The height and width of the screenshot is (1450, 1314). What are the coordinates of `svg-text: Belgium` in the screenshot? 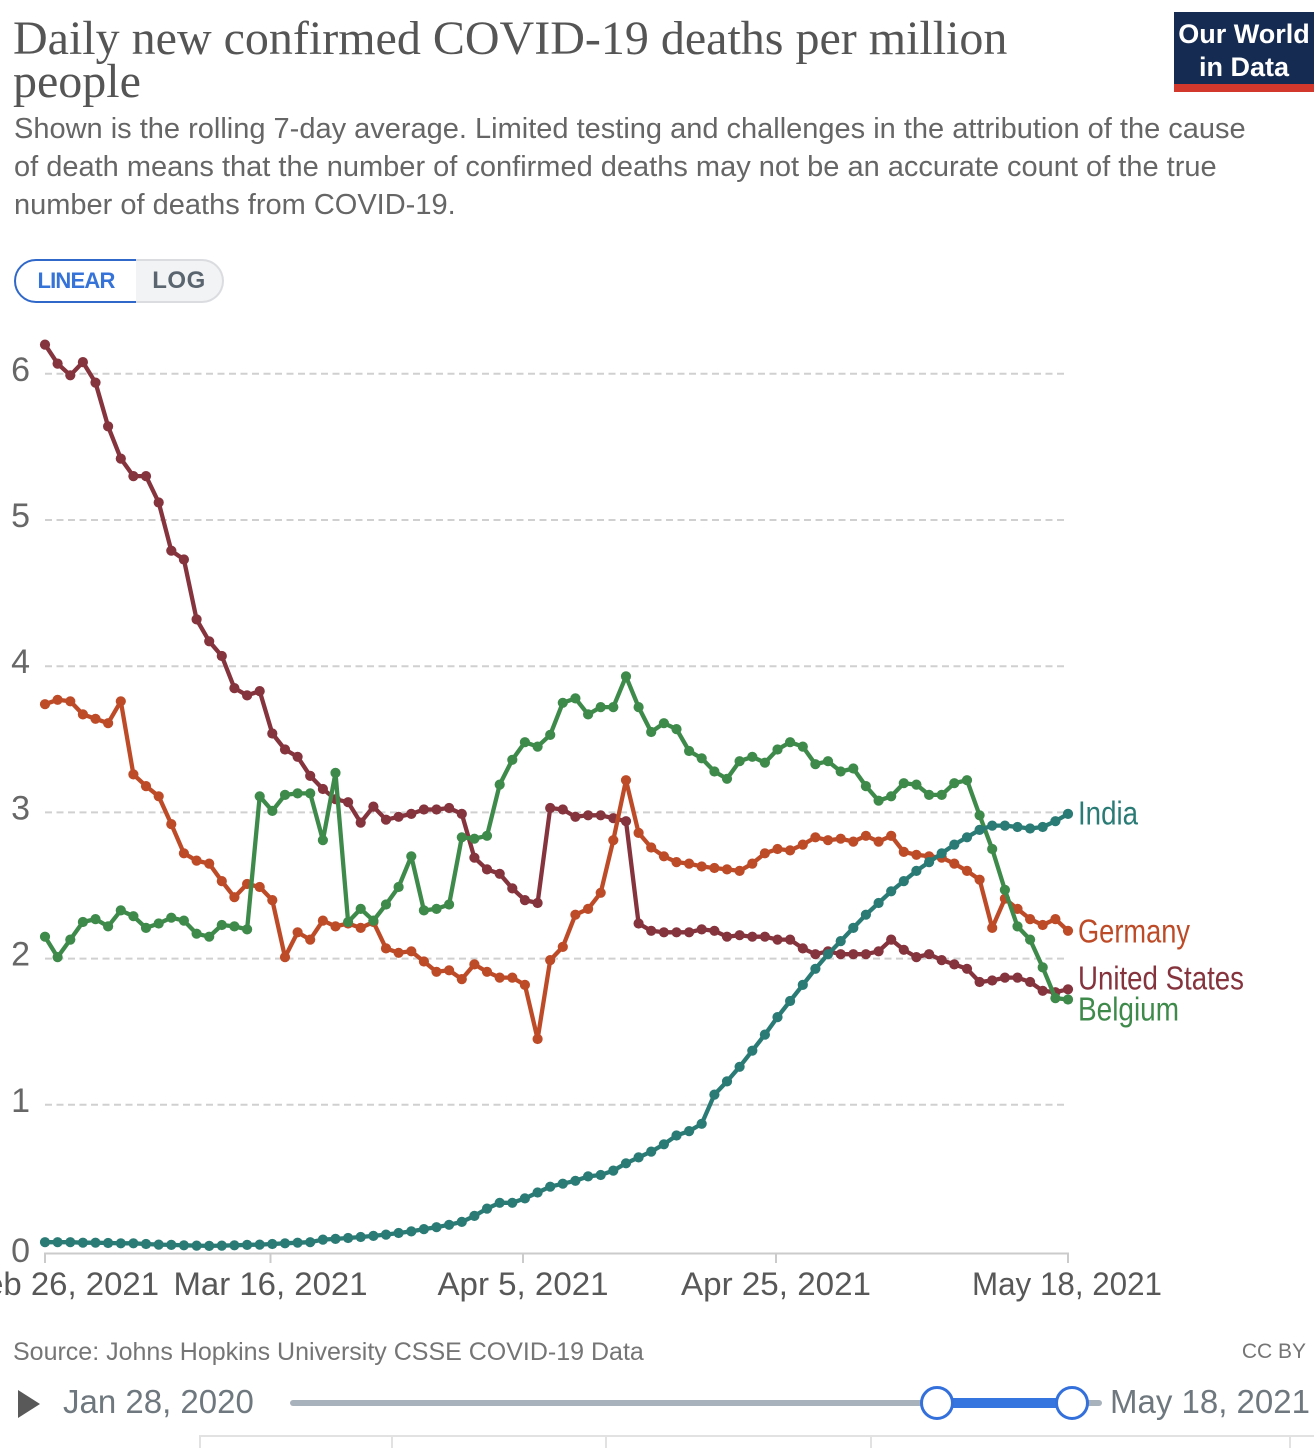 It's located at (1128, 1009).